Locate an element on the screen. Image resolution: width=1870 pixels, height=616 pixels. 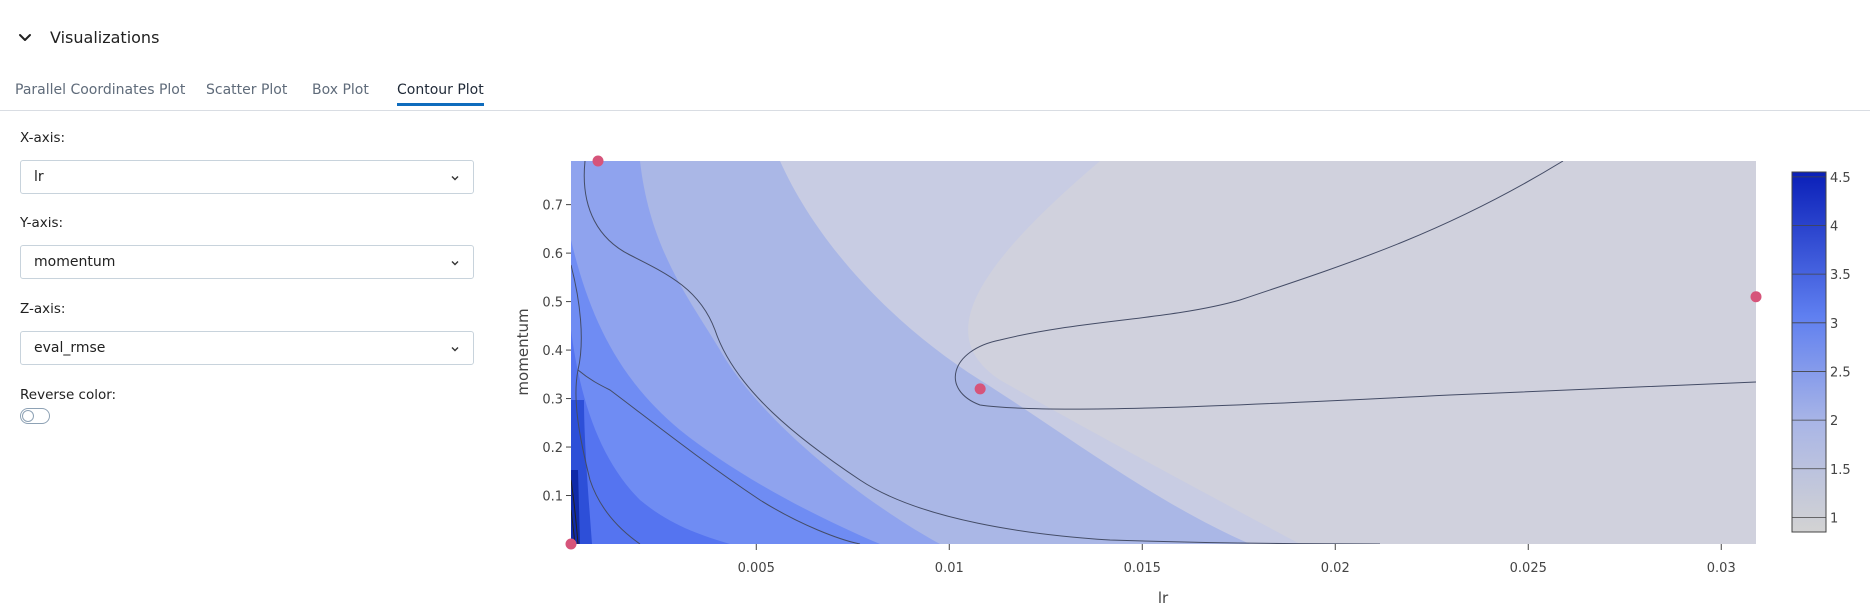
colorbar: 1 1.5 2 2.5 3 3.5 4 4.5 is located at coordinates (1821, 352).